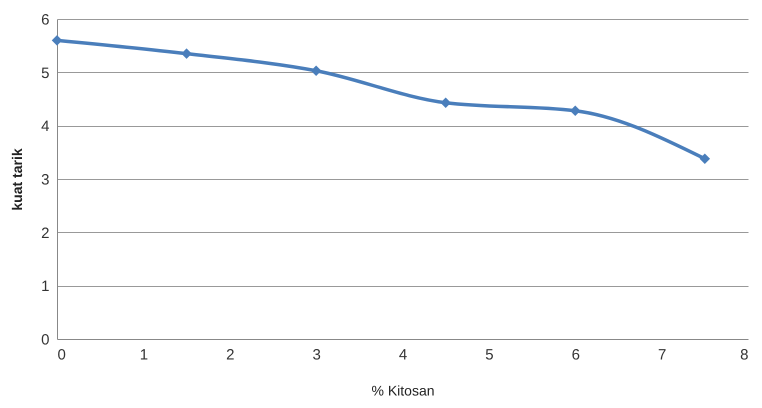  Describe the element at coordinates (17, 179) in the screenshot. I see `y-axis-title: kuat tarik` at that location.